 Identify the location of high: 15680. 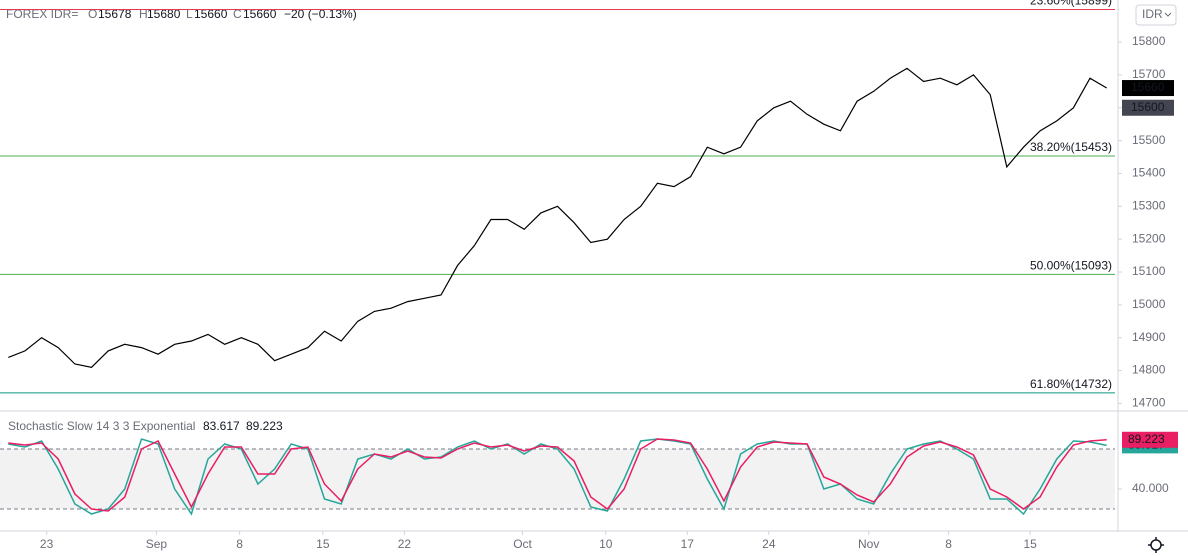
(164, 14).